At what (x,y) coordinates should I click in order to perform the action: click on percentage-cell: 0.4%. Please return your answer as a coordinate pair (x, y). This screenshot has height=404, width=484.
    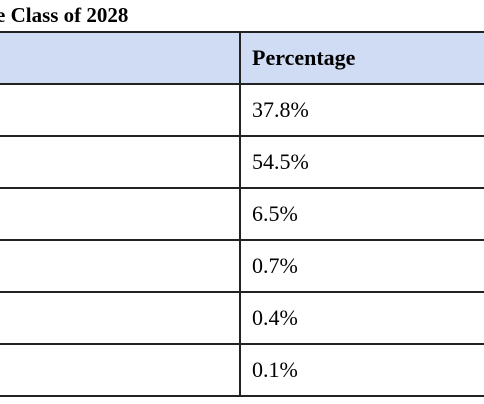
    Looking at the image, I should click on (361, 318).